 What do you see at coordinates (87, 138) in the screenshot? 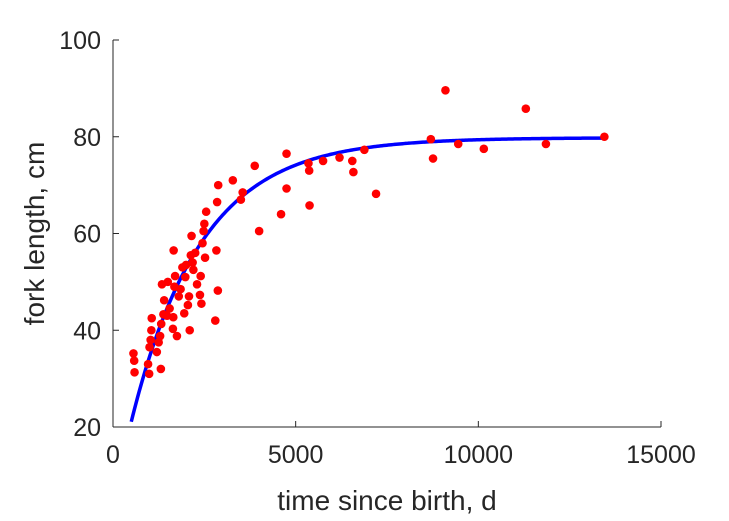
I see `y-tick-label: 80` at bounding box center [87, 138].